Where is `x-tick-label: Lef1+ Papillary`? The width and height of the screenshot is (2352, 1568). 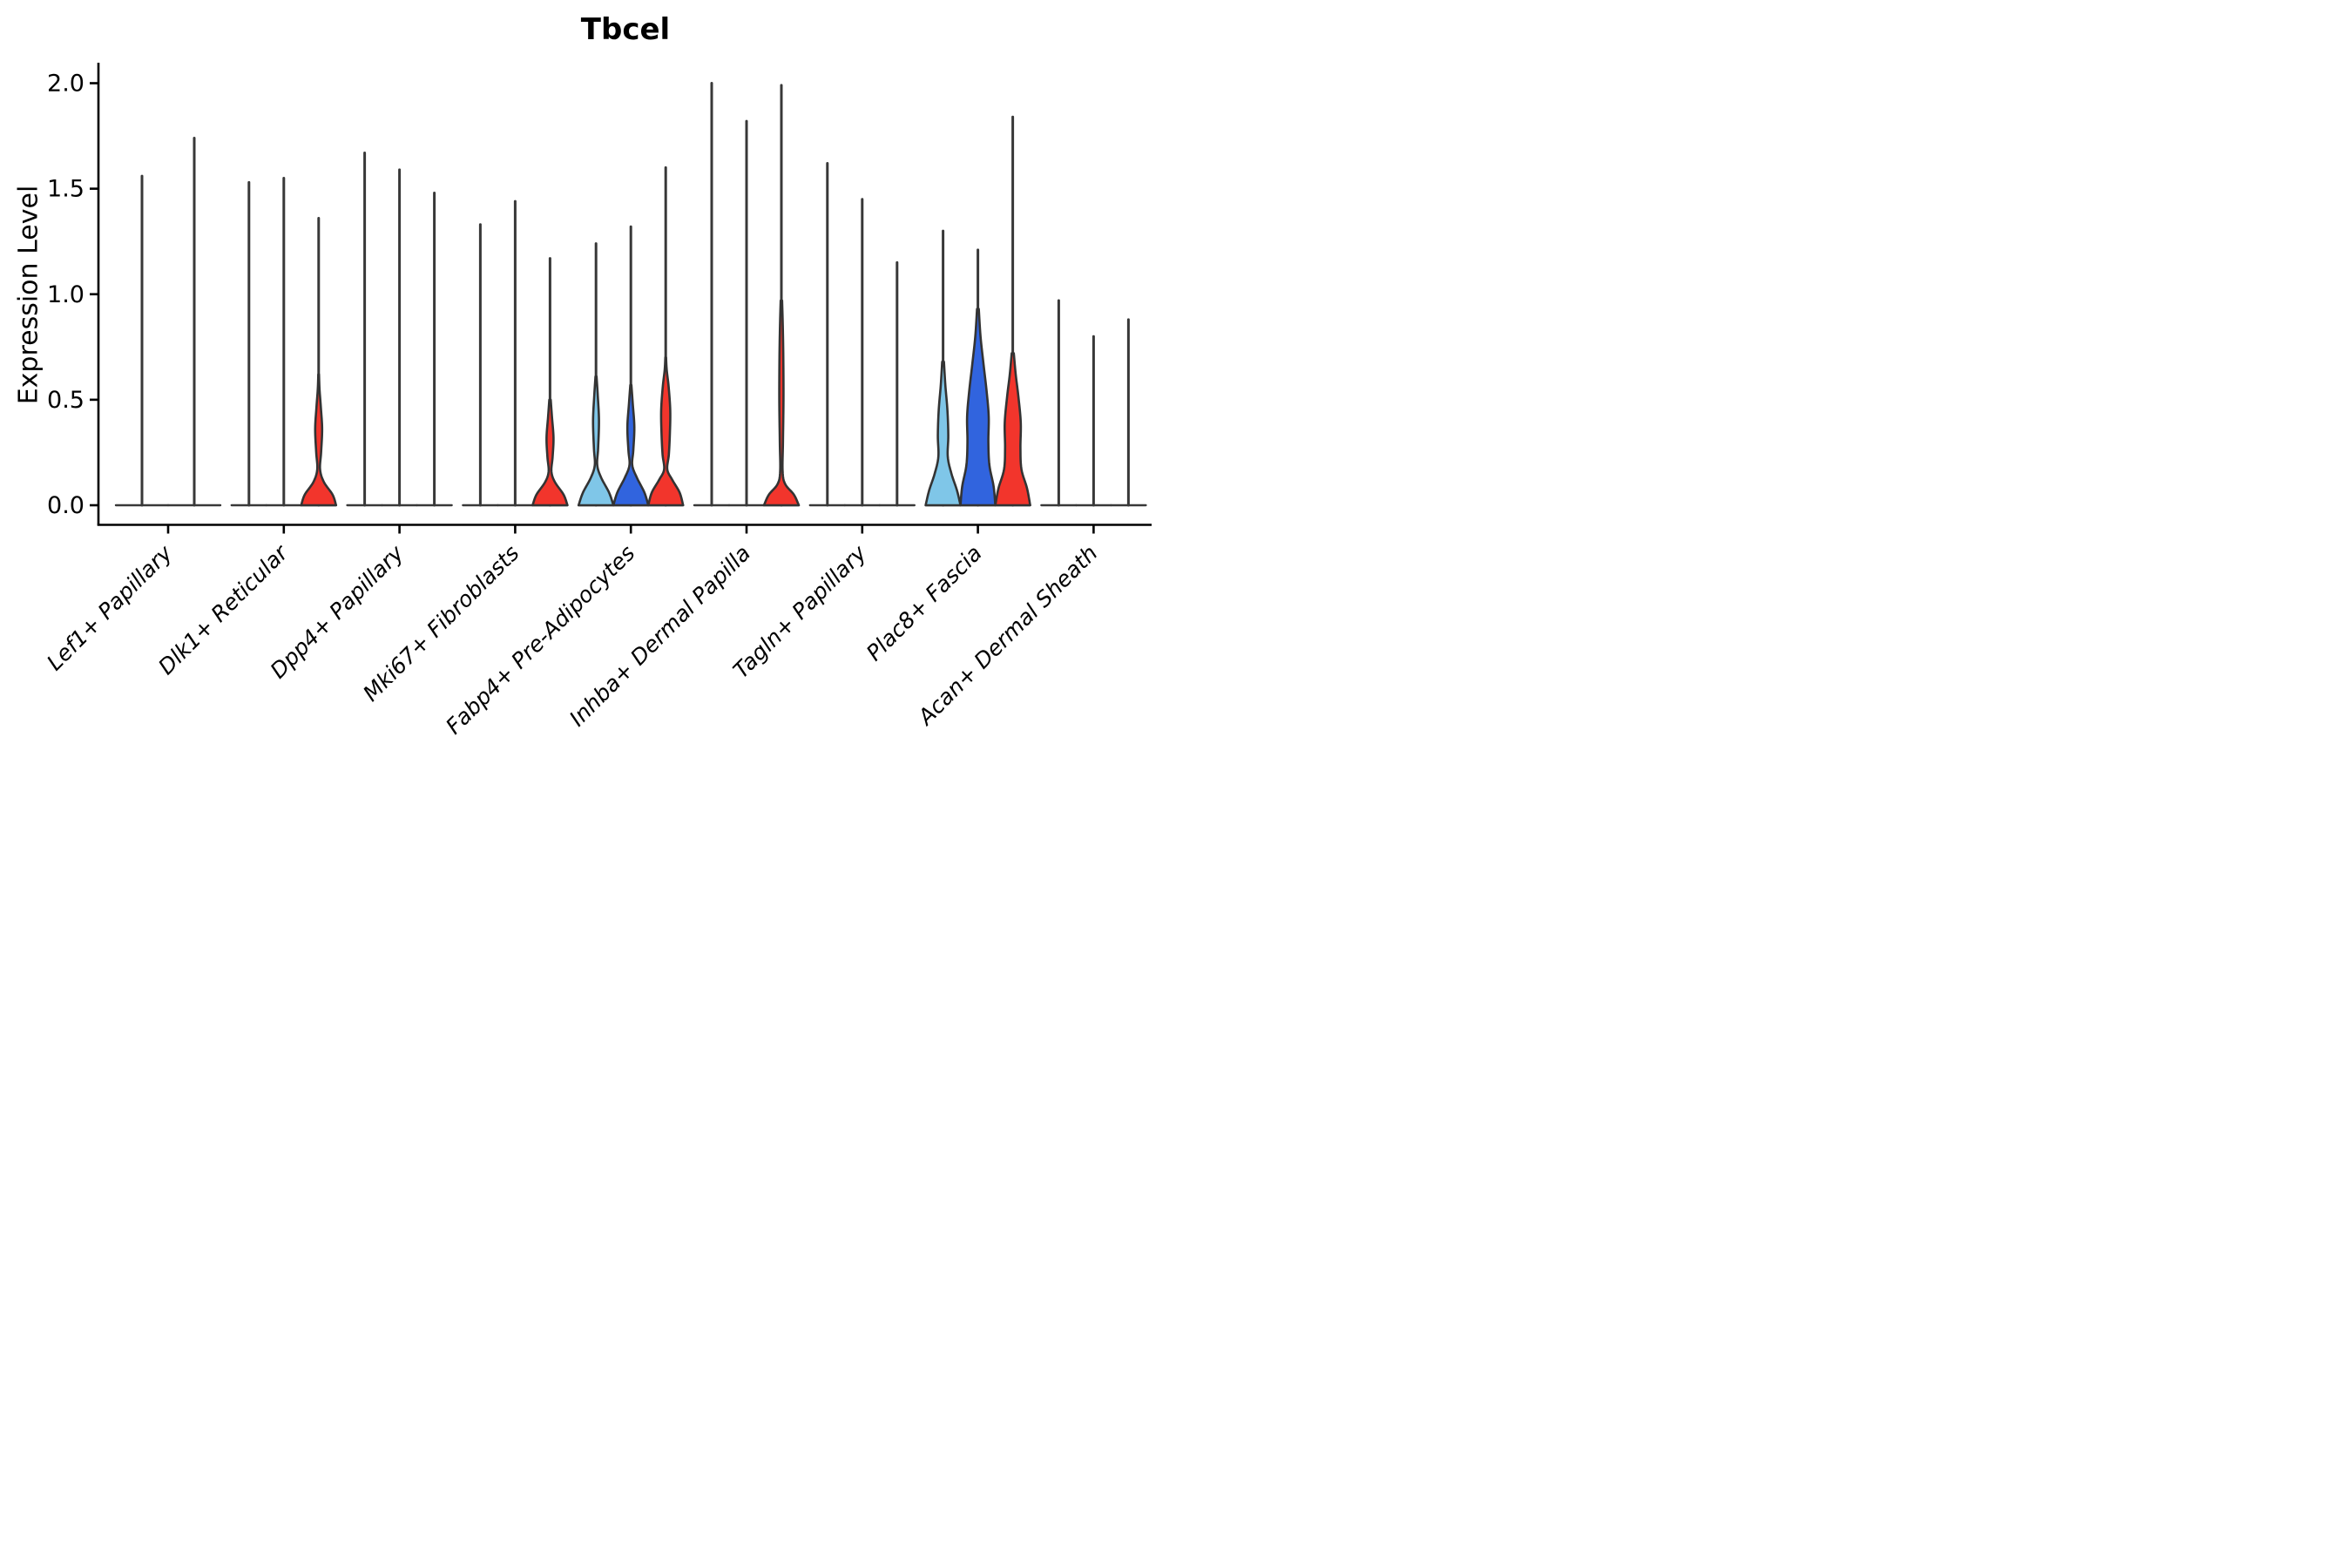 x-tick-label: Lef1+ Papillary is located at coordinates (110, 607).